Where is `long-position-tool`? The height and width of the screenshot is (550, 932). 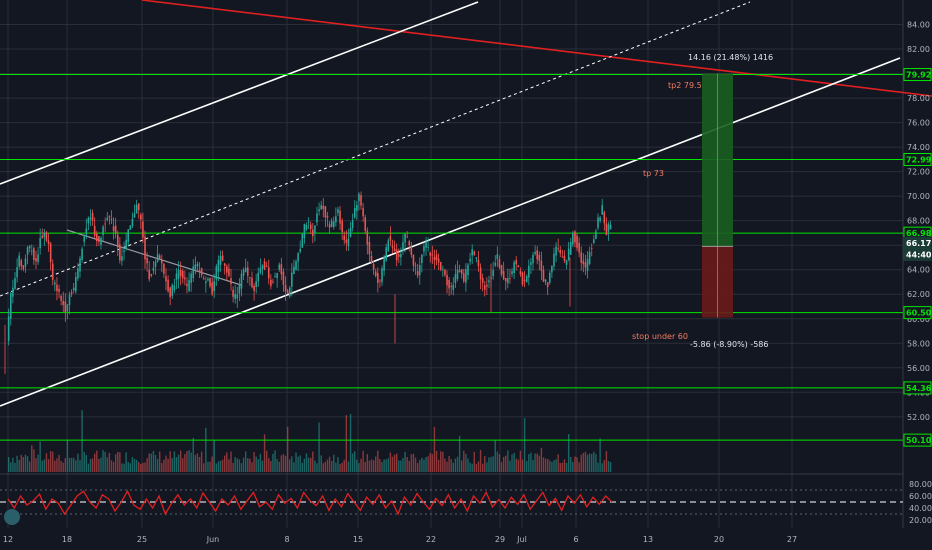 long-position-tool is located at coordinates (717, 195).